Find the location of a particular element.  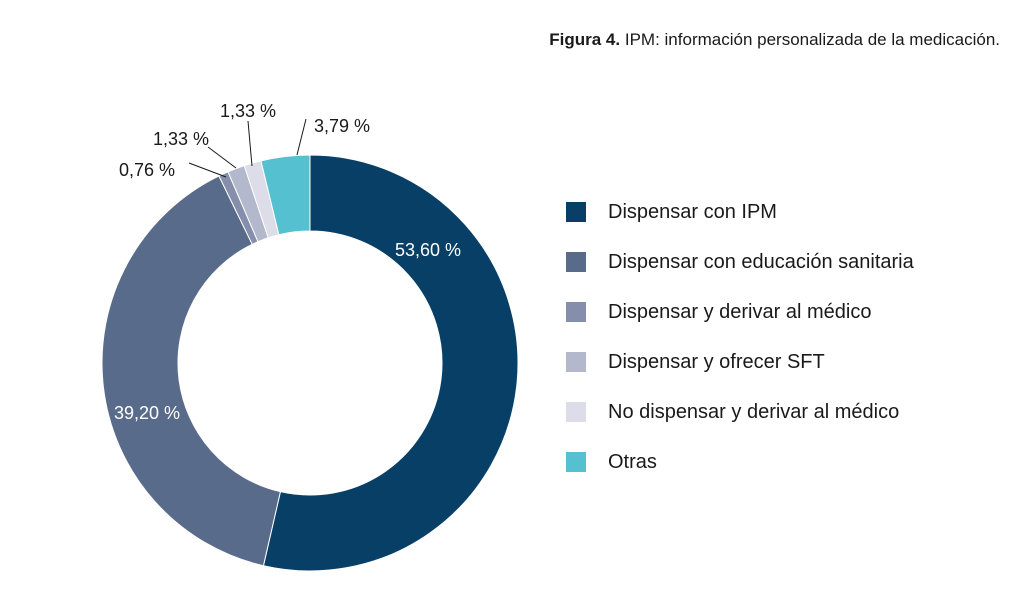

legend-item-dispensar-con-ipm: Dispensar con IPM is located at coordinates (740, 212).